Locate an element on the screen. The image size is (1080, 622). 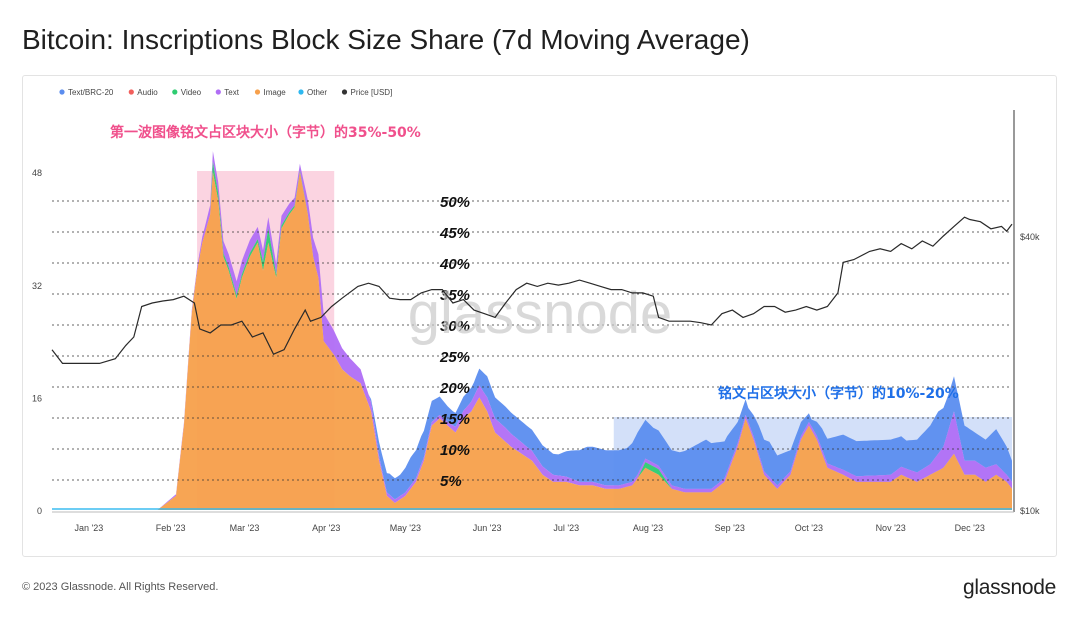
y-left-tick-label: 16 is located at coordinates (37, 398).